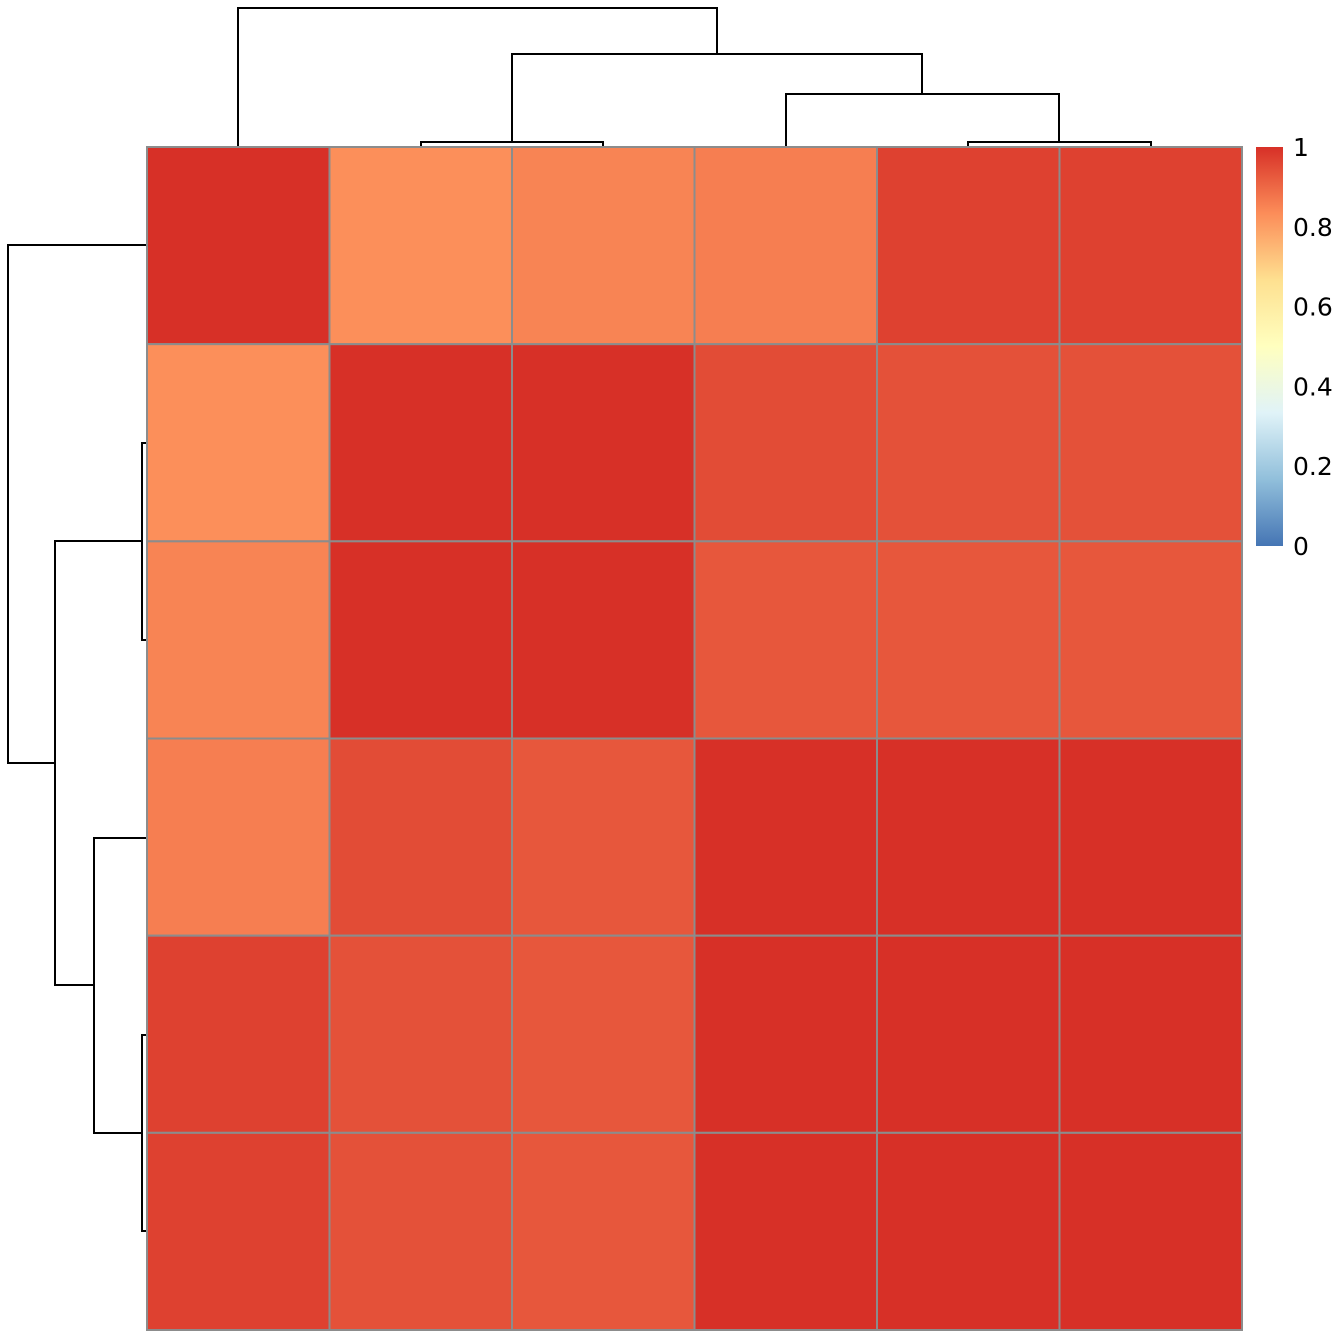 The height and width of the screenshot is (1344, 1344). What do you see at coordinates (77, 504) in the screenshot?
I see `row-dendro-root-link` at bounding box center [77, 504].